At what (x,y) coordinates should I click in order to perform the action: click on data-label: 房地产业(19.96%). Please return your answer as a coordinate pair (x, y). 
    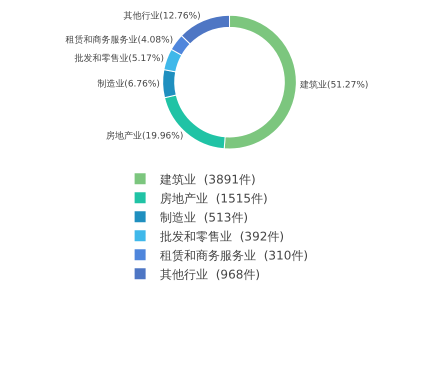
    Looking at the image, I should click on (145, 136).